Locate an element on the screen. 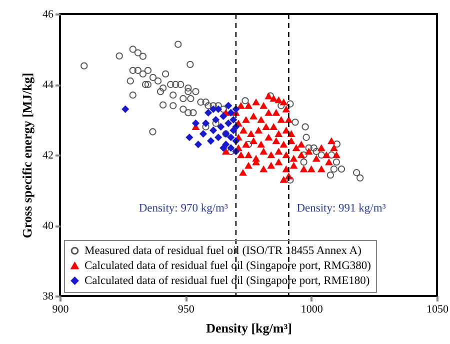 The image size is (450, 344). ref-line-label: Density: 970 kg/m³ is located at coordinates (183, 208).